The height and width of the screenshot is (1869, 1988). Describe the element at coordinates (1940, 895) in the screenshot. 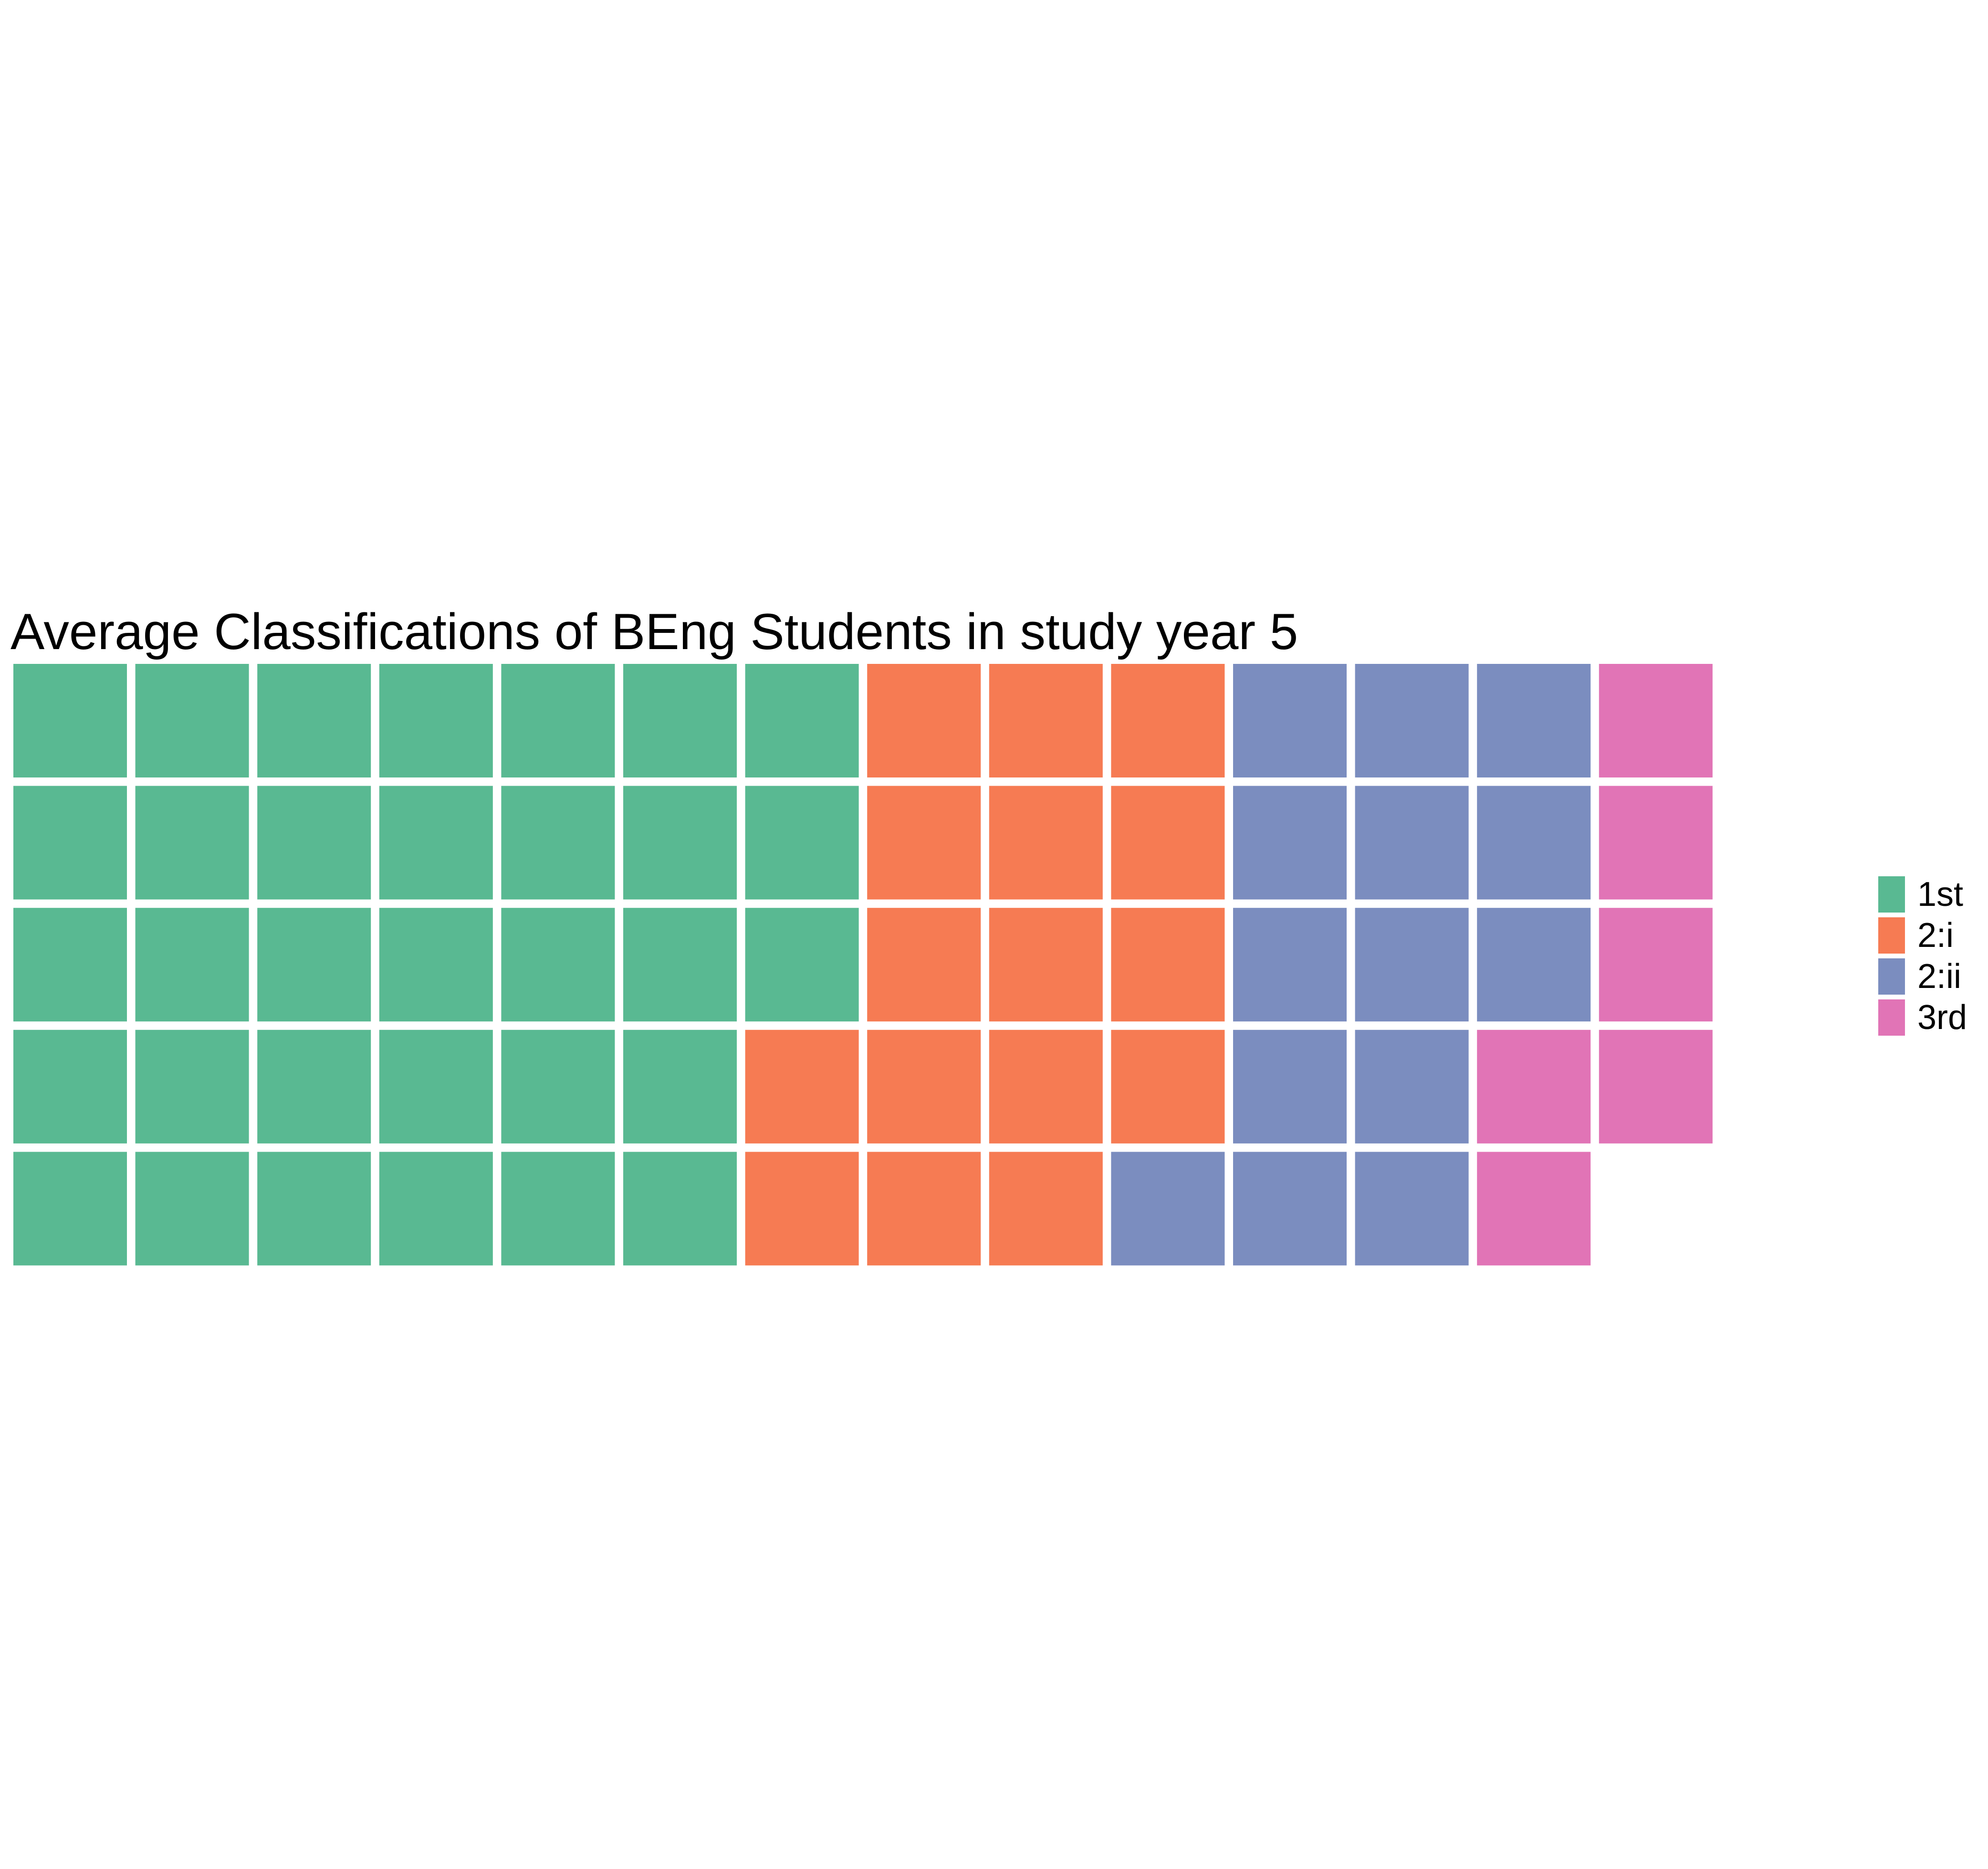

I see `legend-label: 1st` at that location.